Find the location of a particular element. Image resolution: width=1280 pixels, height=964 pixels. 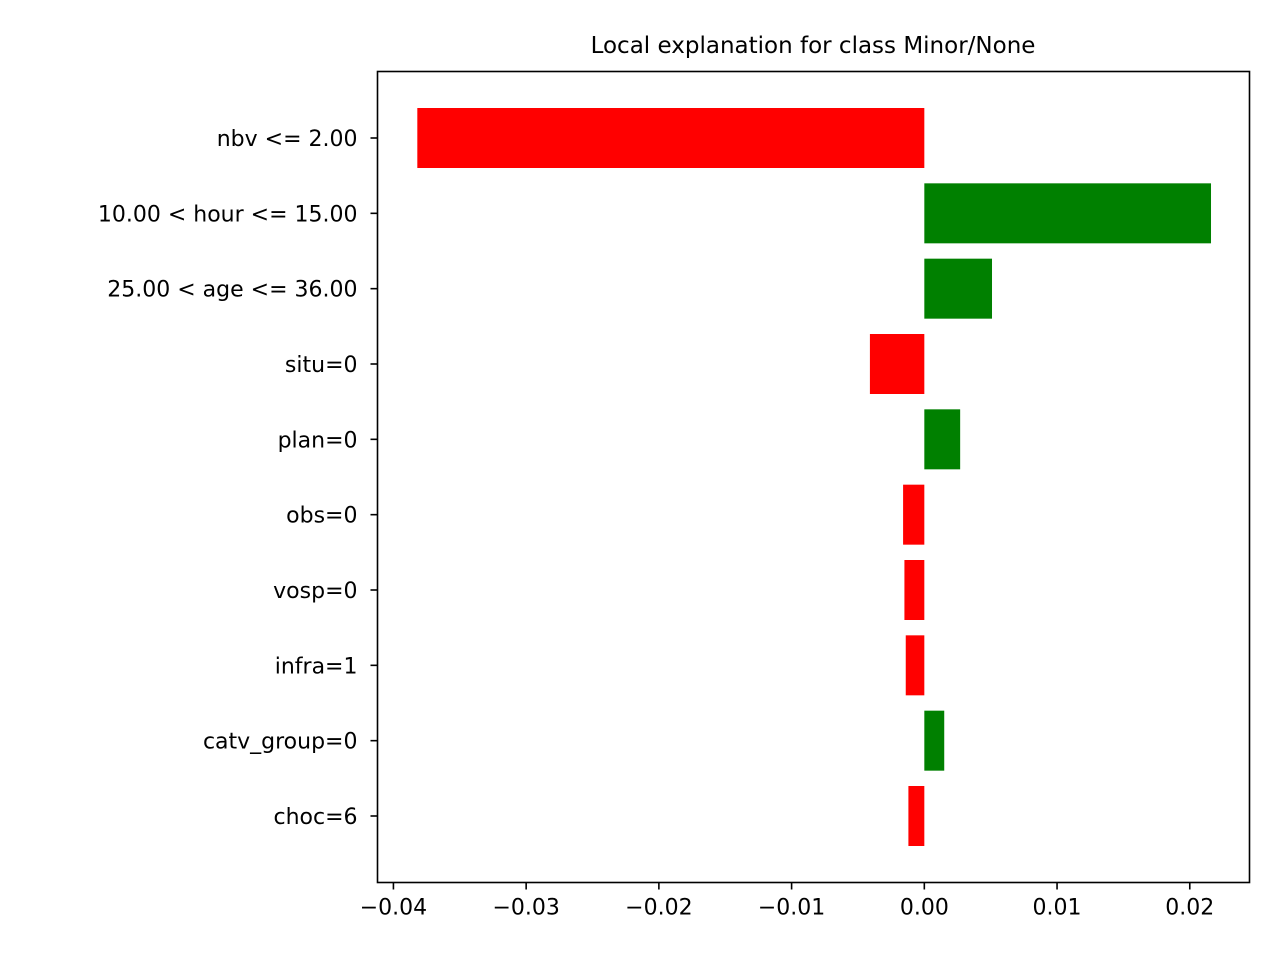

x-tick-label: −0.01 is located at coordinates (791, 908).